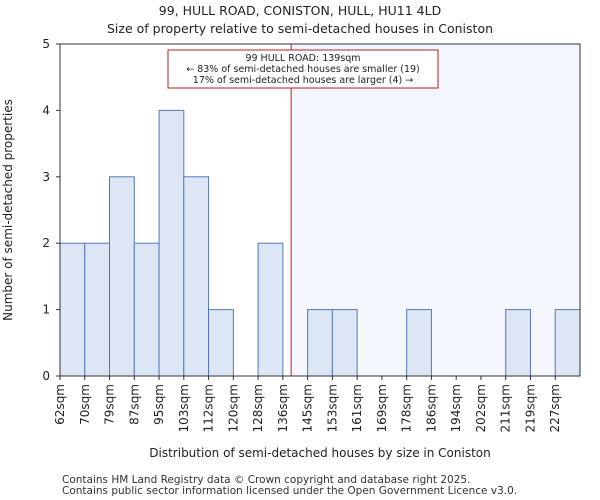  What do you see at coordinates (283, 408) in the screenshot?
I see `x-tick-label: 136sqm` at bounding box center [283, 408].